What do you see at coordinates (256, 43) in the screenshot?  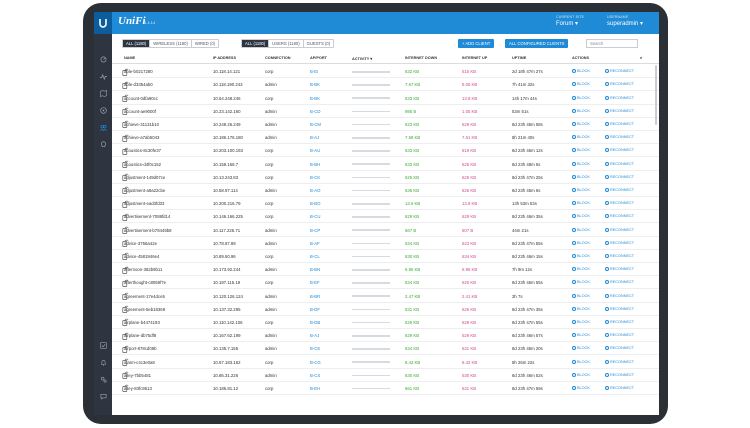 I see `filter-all-users: ALL (1180)` at bounding box center [256, 43].